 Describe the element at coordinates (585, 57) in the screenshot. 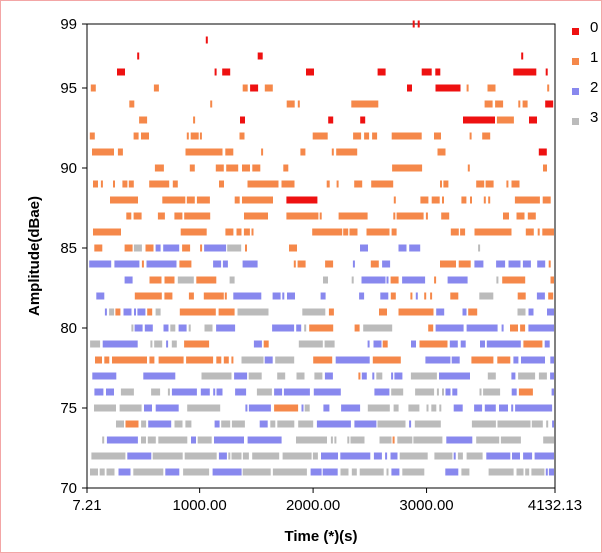

I see `legend-item-1: 1` at that location.